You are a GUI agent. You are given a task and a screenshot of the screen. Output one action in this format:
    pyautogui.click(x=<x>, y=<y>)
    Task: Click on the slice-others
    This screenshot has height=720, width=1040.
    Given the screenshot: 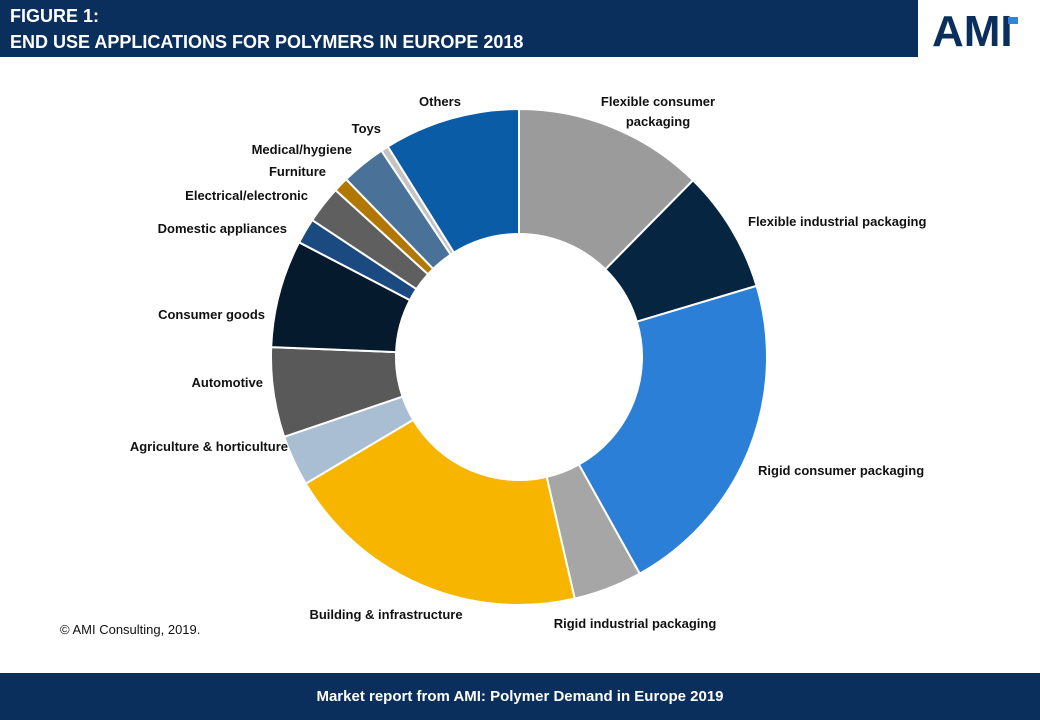 What is the action you would take?
    pyautogui.click(x=453, y=180)
    